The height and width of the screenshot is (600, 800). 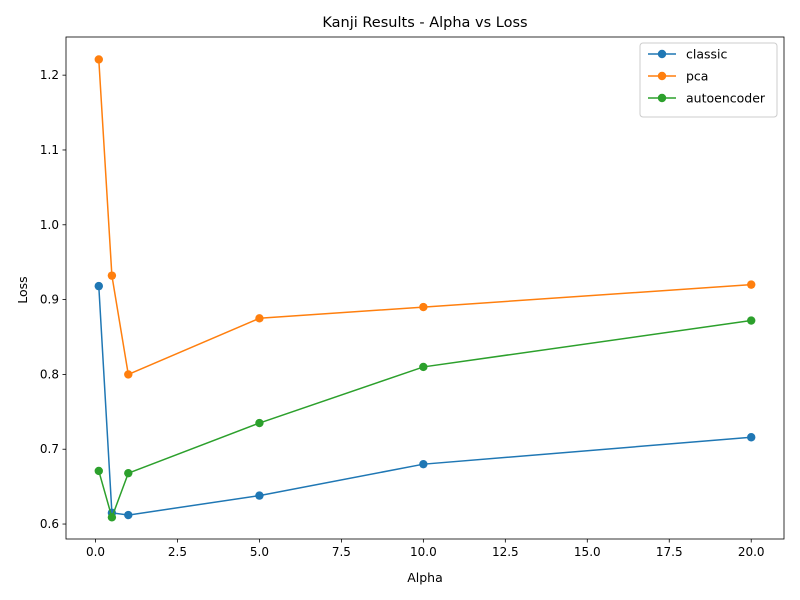 I want to click on y-tick-label: 1.2, so click(x=49, y=75).